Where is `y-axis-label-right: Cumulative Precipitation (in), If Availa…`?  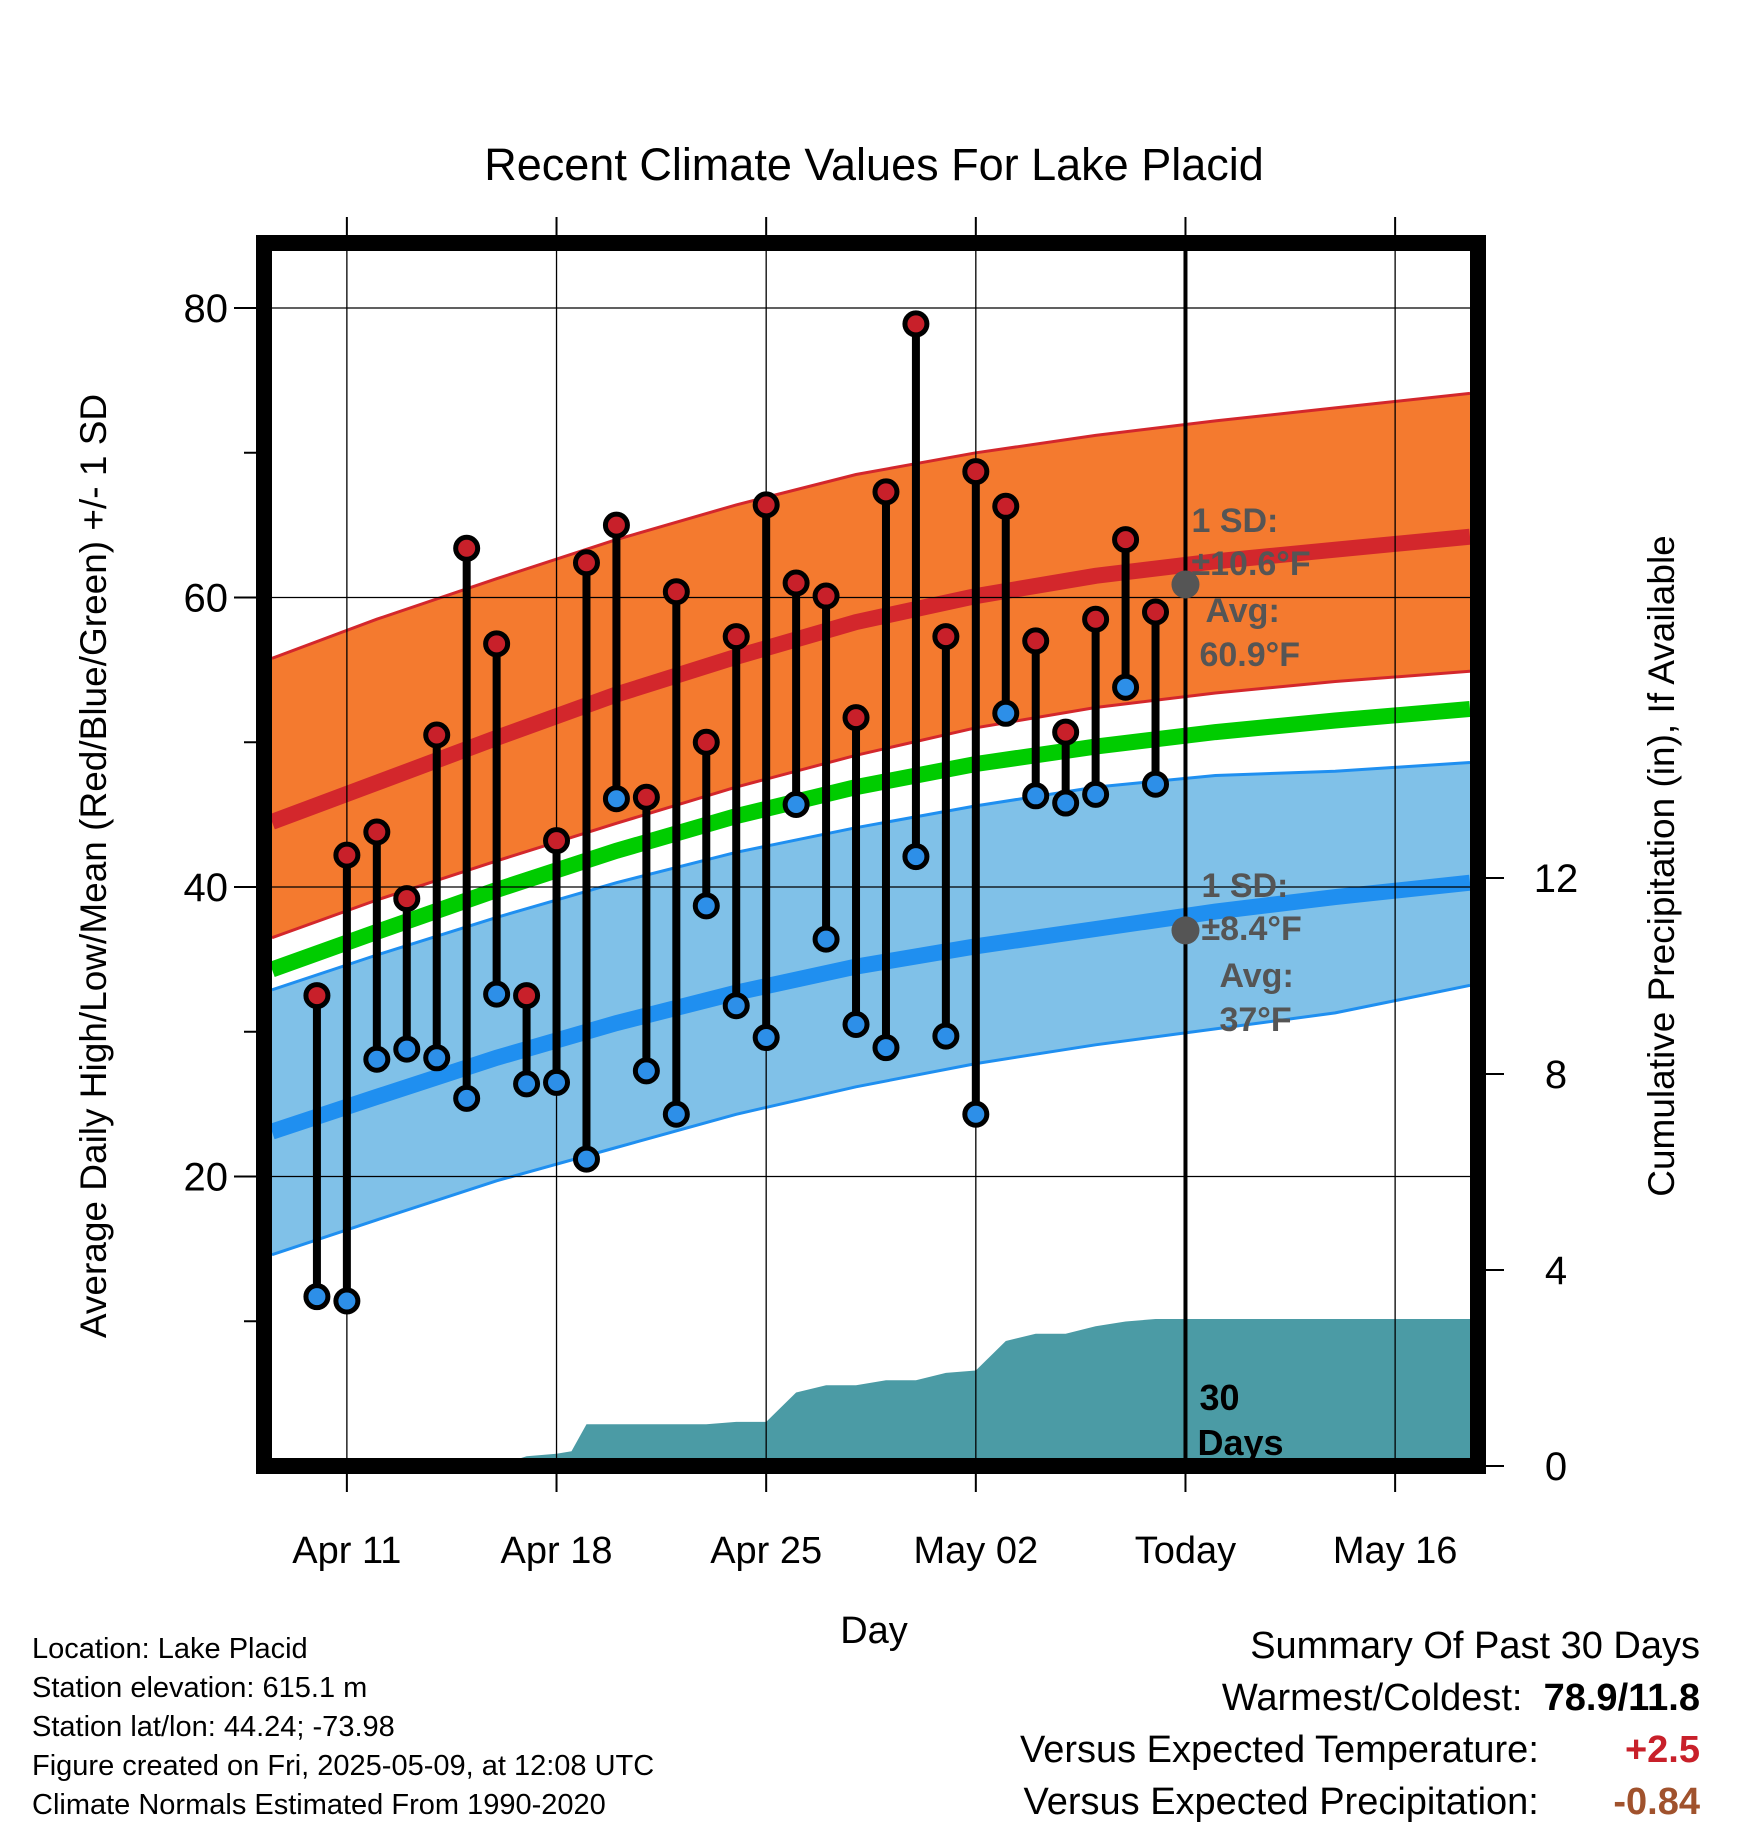
y-axis-label-right: Cumulative Precipitation (in), If Availa… is located at coordinates (1661, 866).